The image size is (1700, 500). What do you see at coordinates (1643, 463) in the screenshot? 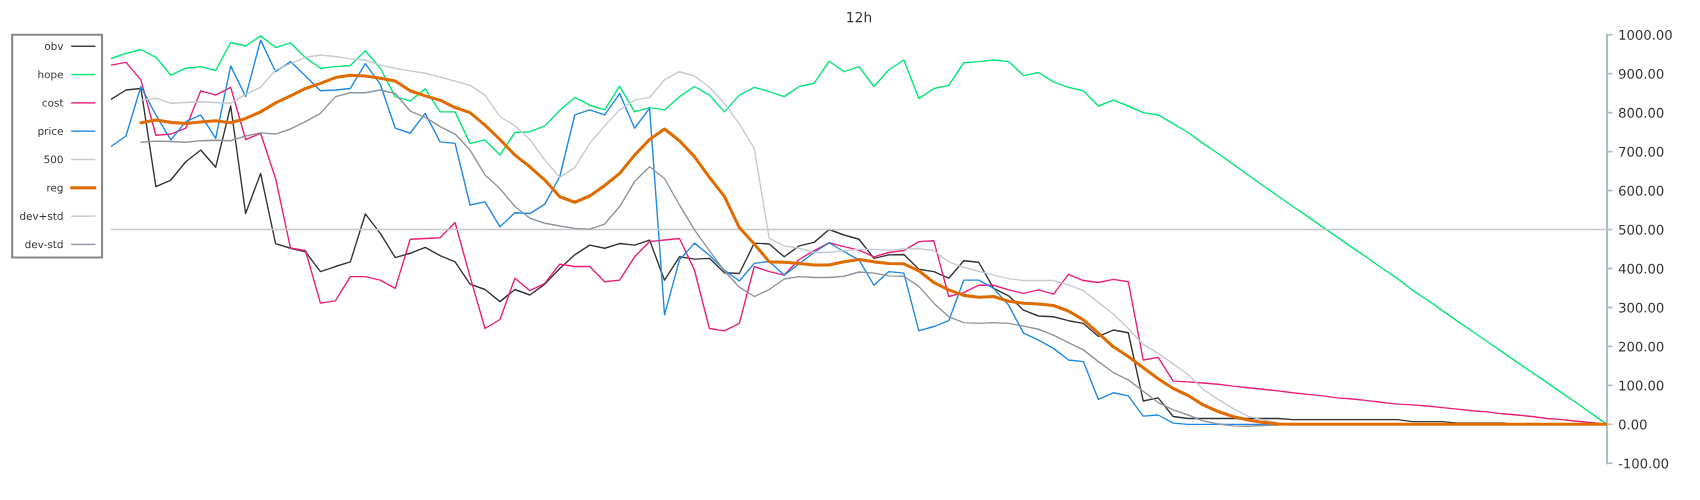
I see `y-tick-label: -100.00` at bounding box center [1643, 463].